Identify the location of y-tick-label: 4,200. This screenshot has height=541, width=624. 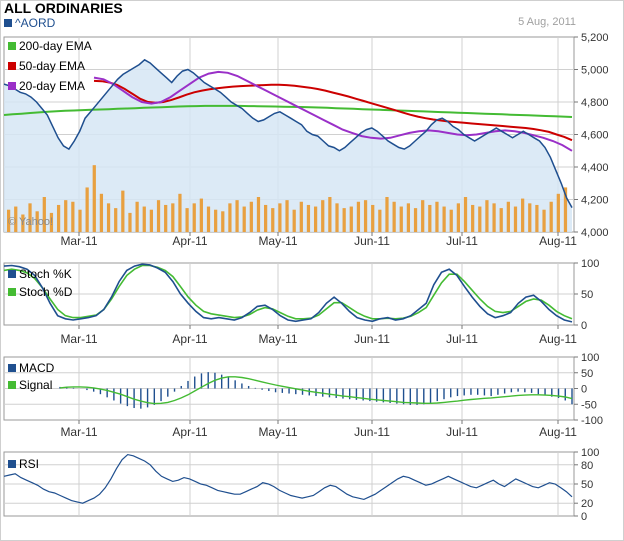
(595, 201).